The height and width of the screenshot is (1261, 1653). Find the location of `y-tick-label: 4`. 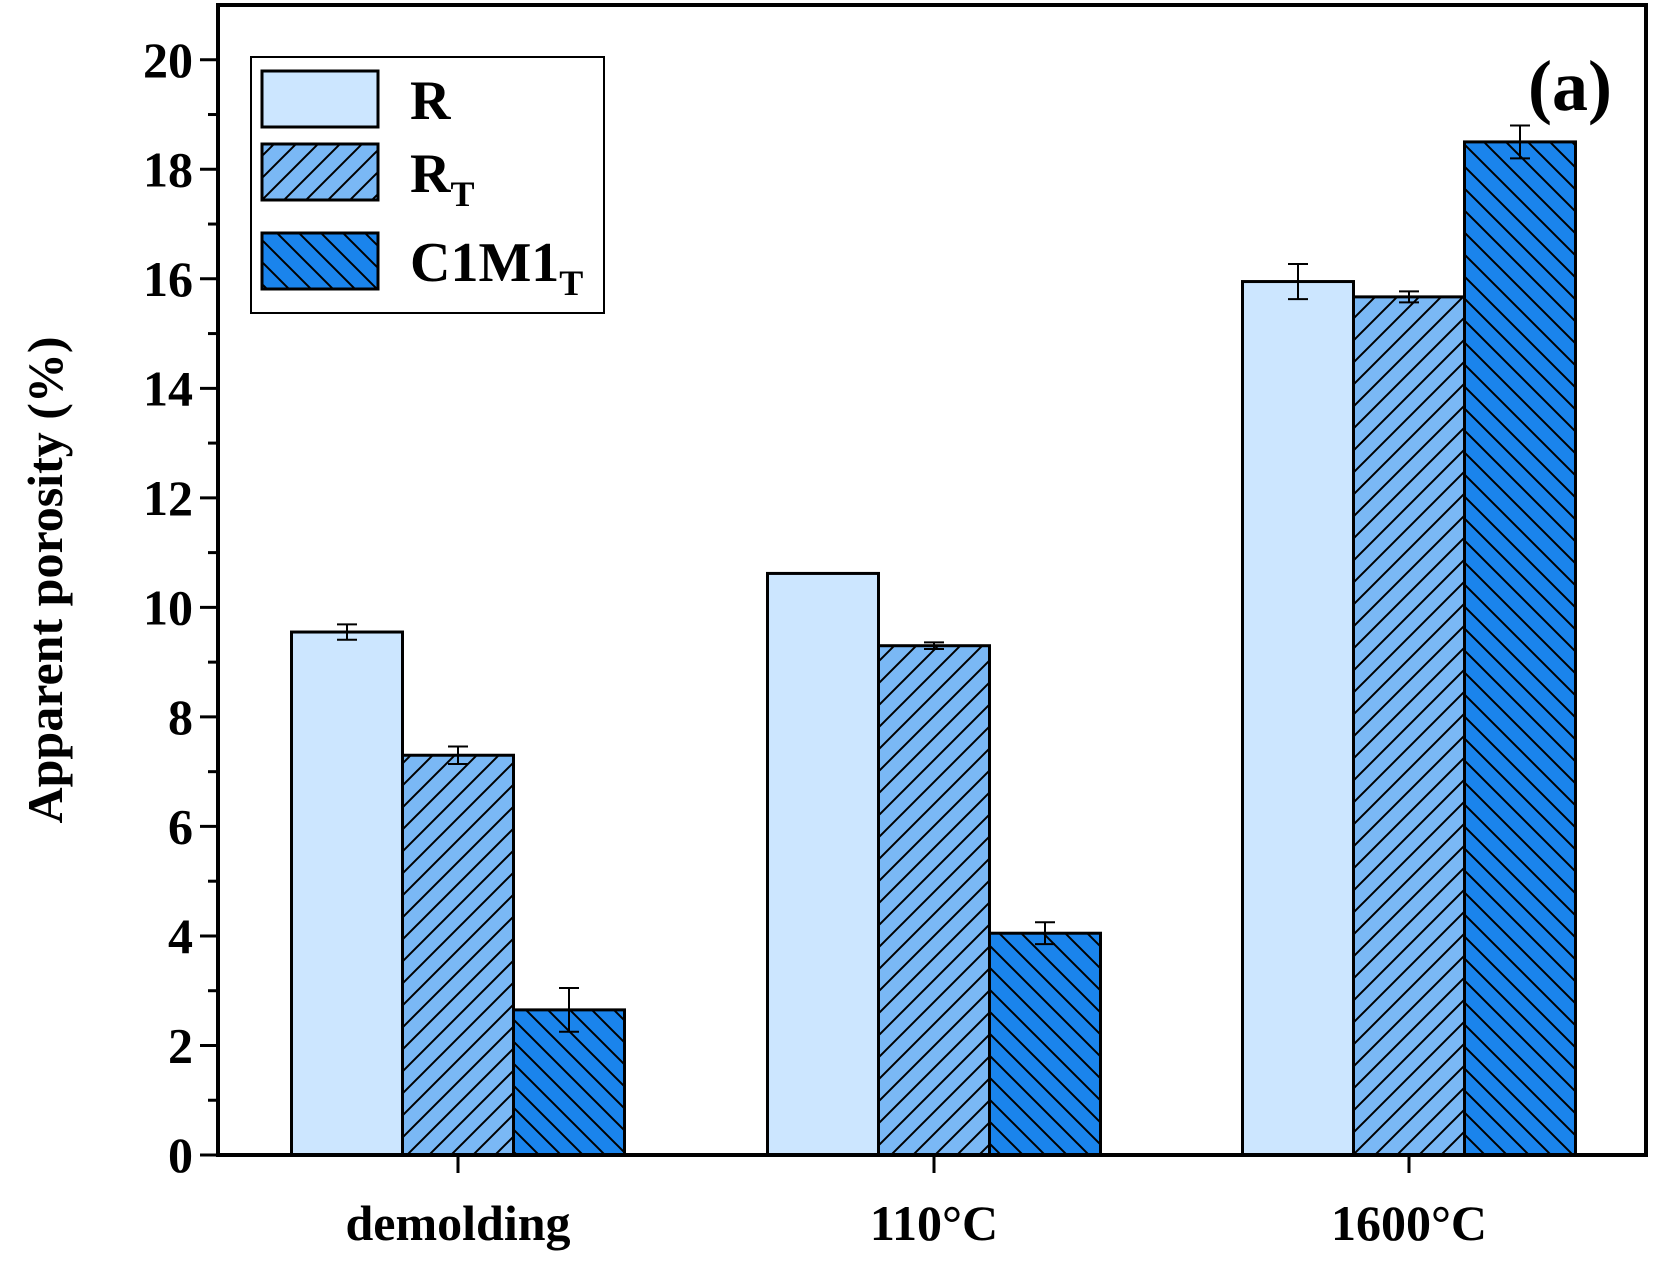

y-tick-label: 4 is located at coordinates (180, 936).